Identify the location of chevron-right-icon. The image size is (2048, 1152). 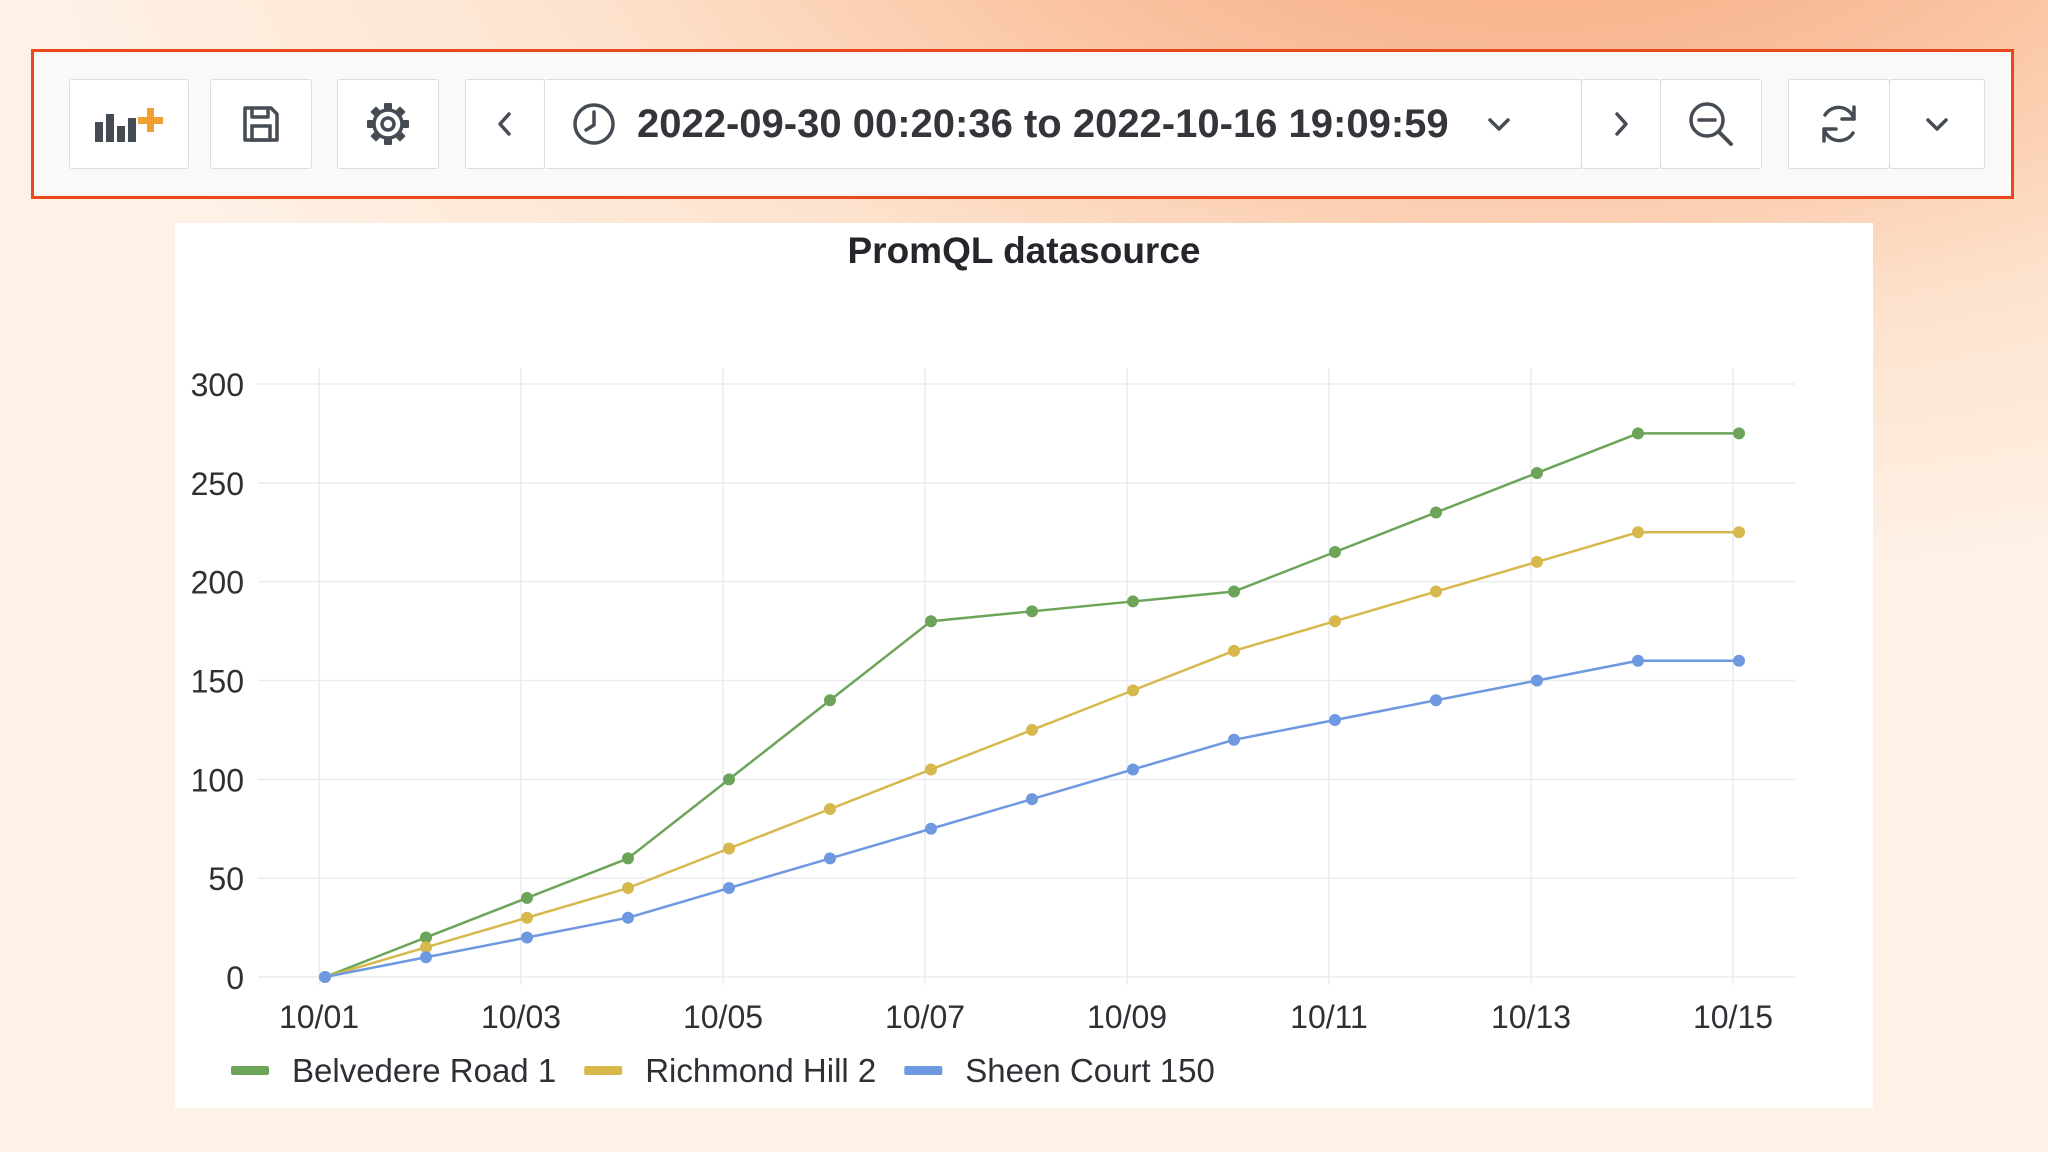
(1621, 124).